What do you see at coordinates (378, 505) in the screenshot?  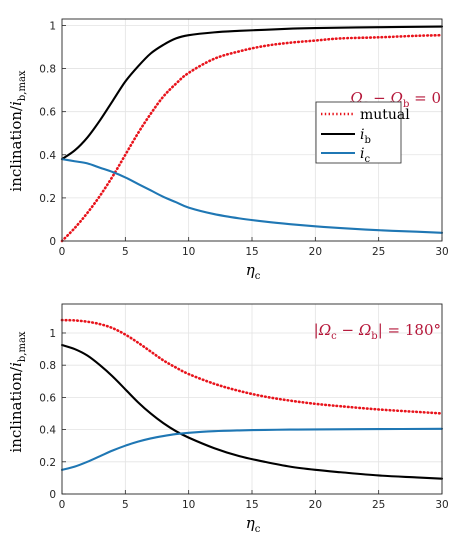 I see `bottom-x-tick-label: 25` at bounding box center [378, 505].